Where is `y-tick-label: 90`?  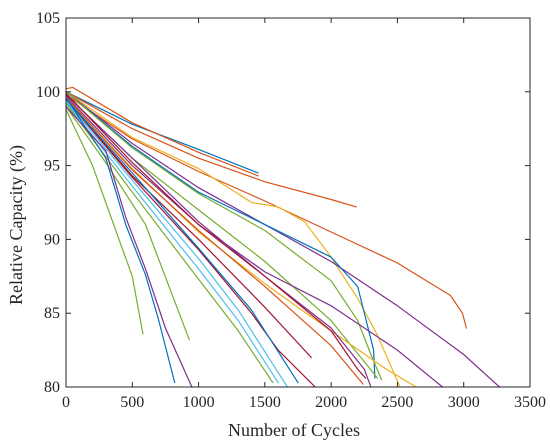
y-tick-label: 90 is located at coordinates (52, 239).